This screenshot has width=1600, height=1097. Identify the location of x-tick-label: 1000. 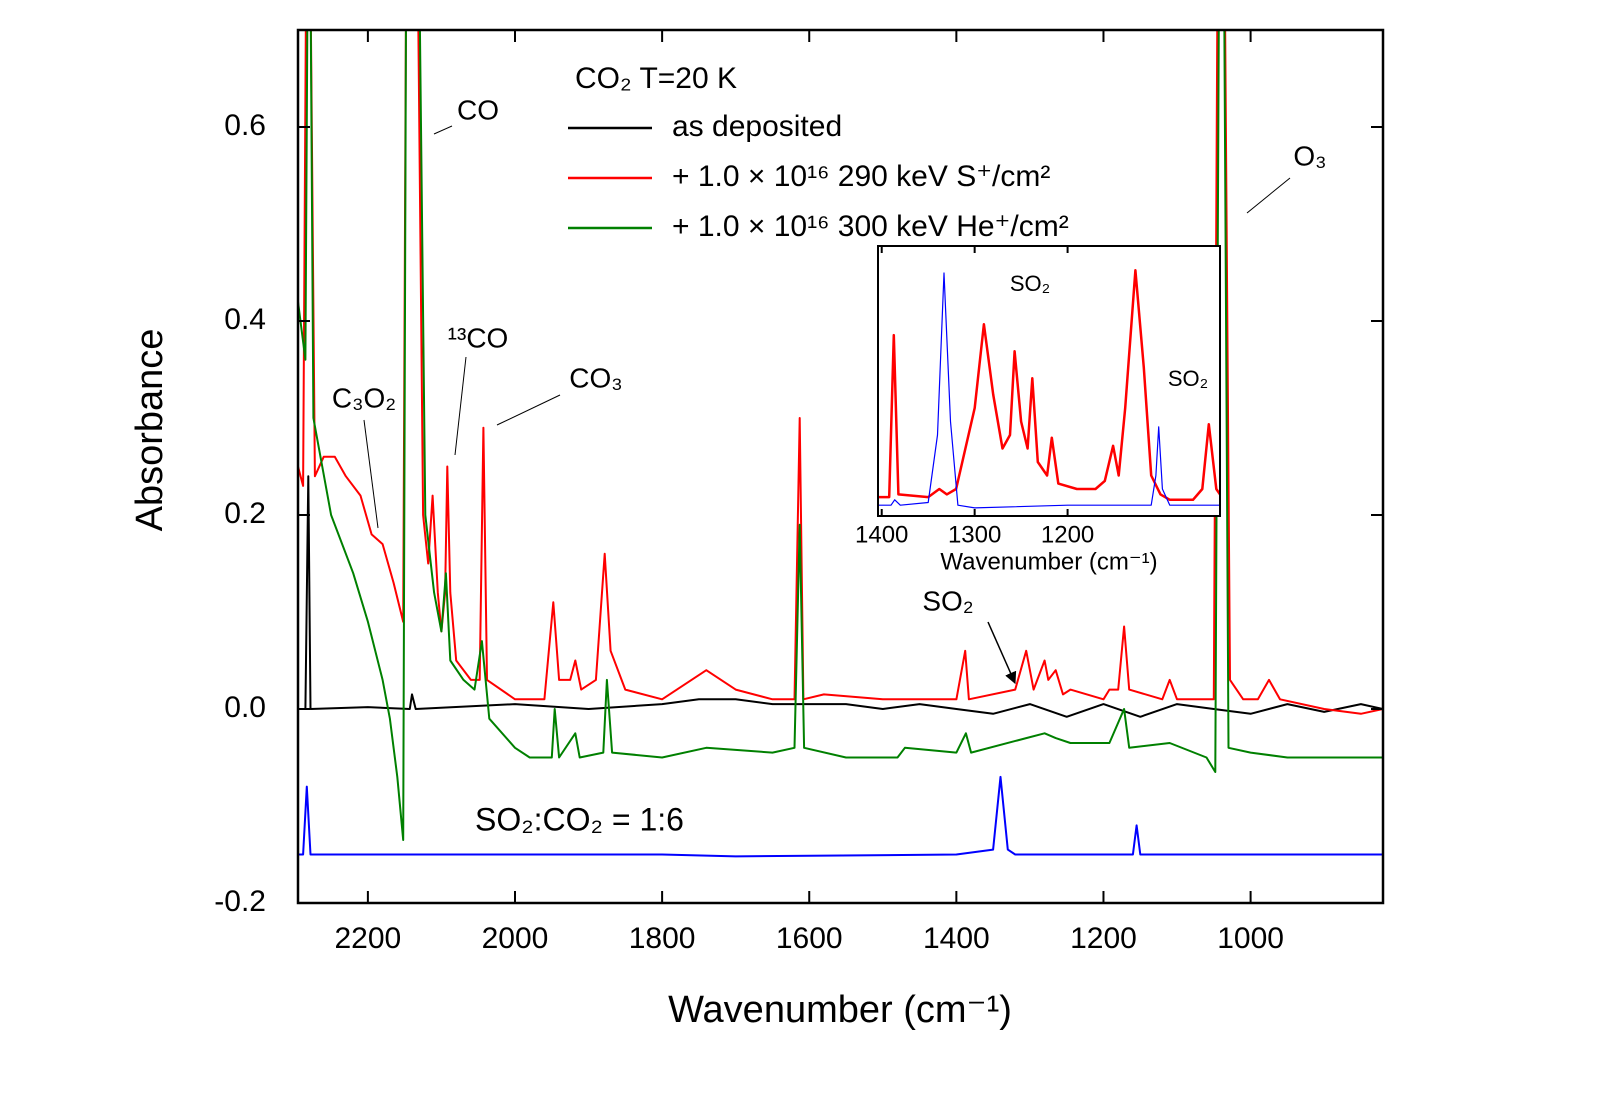
(1250, 938).